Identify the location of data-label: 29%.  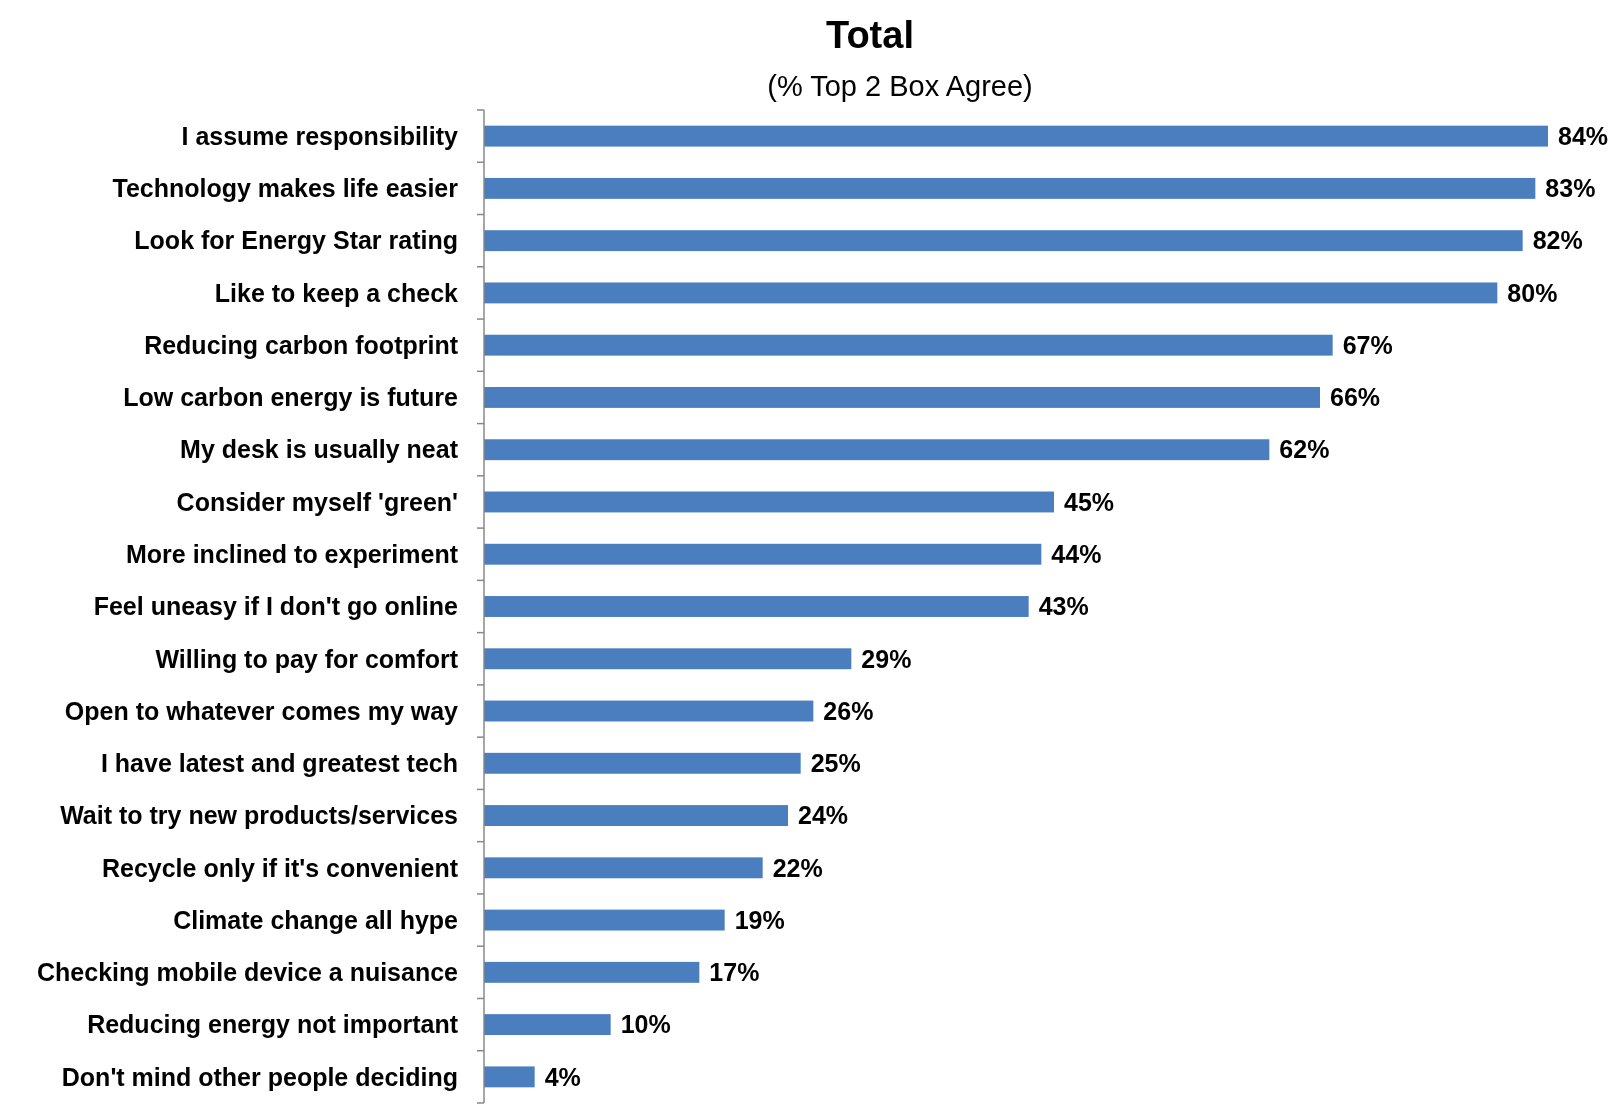
(886, 658).